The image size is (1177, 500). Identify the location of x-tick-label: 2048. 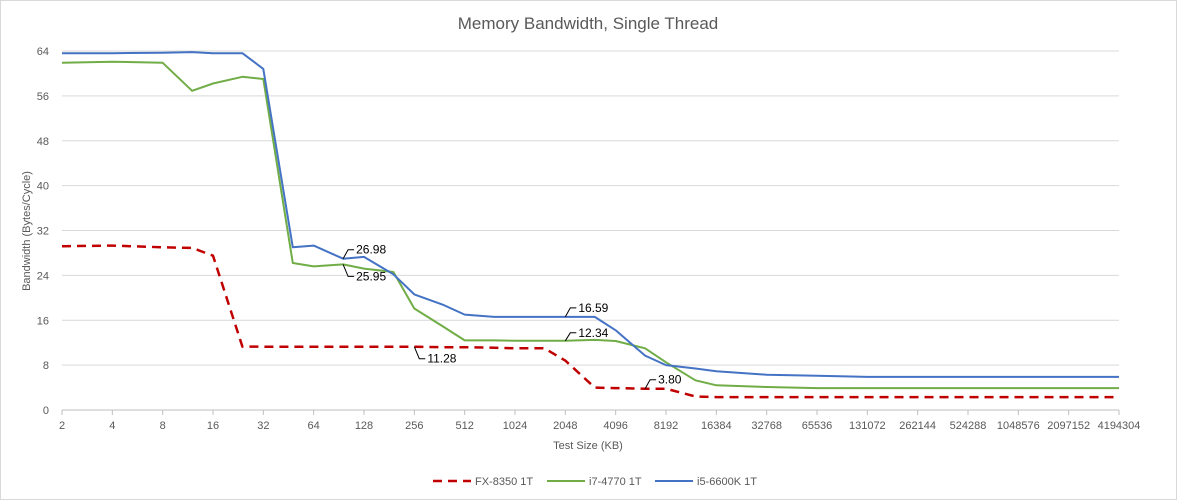
(565, 426).